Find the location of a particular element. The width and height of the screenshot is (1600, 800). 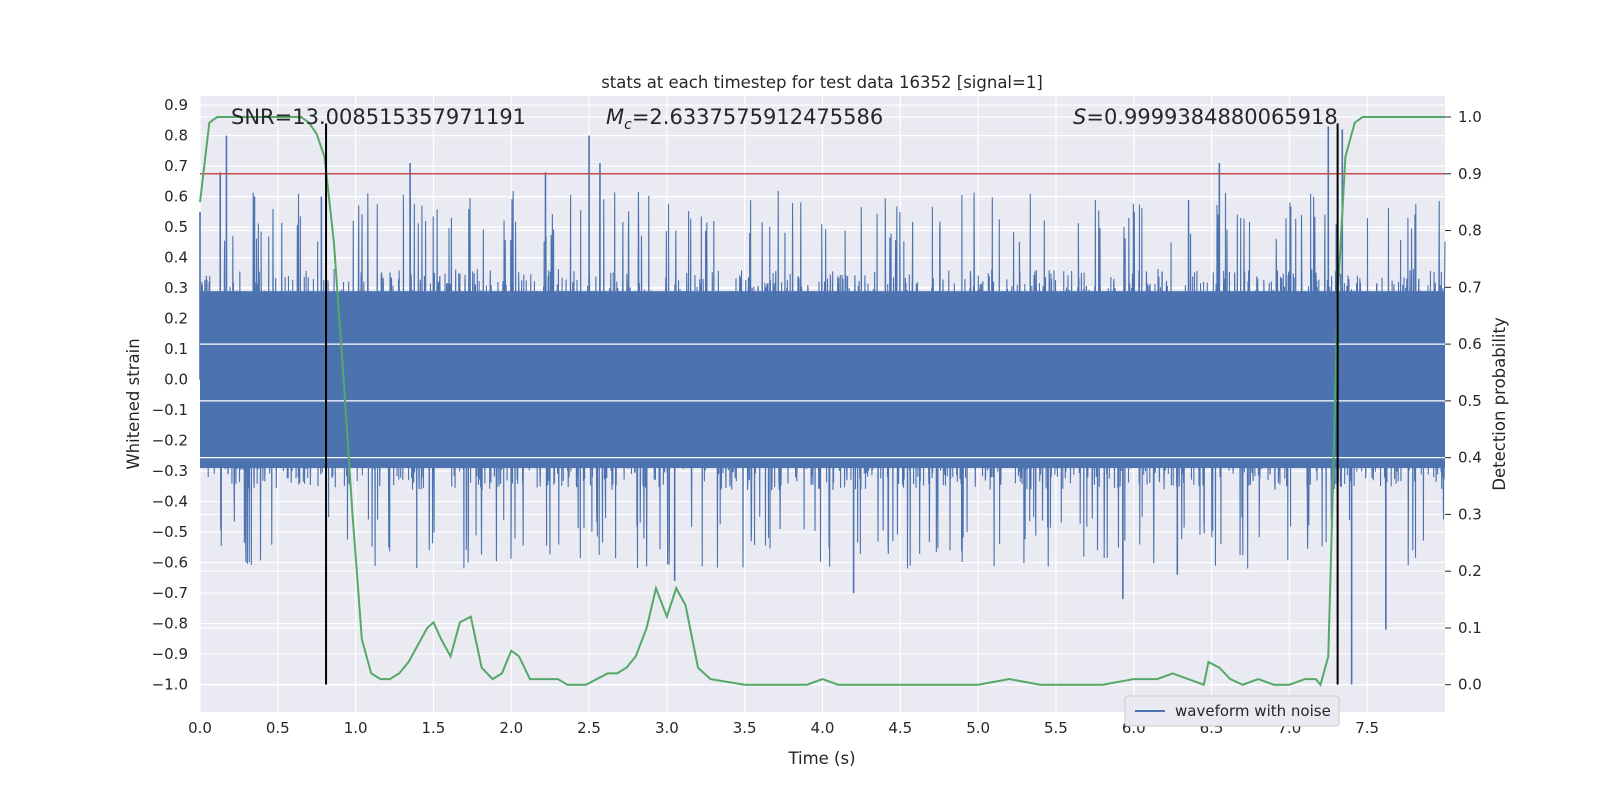

x-tick-label: 0.0 is located at coordinates (200, 728).